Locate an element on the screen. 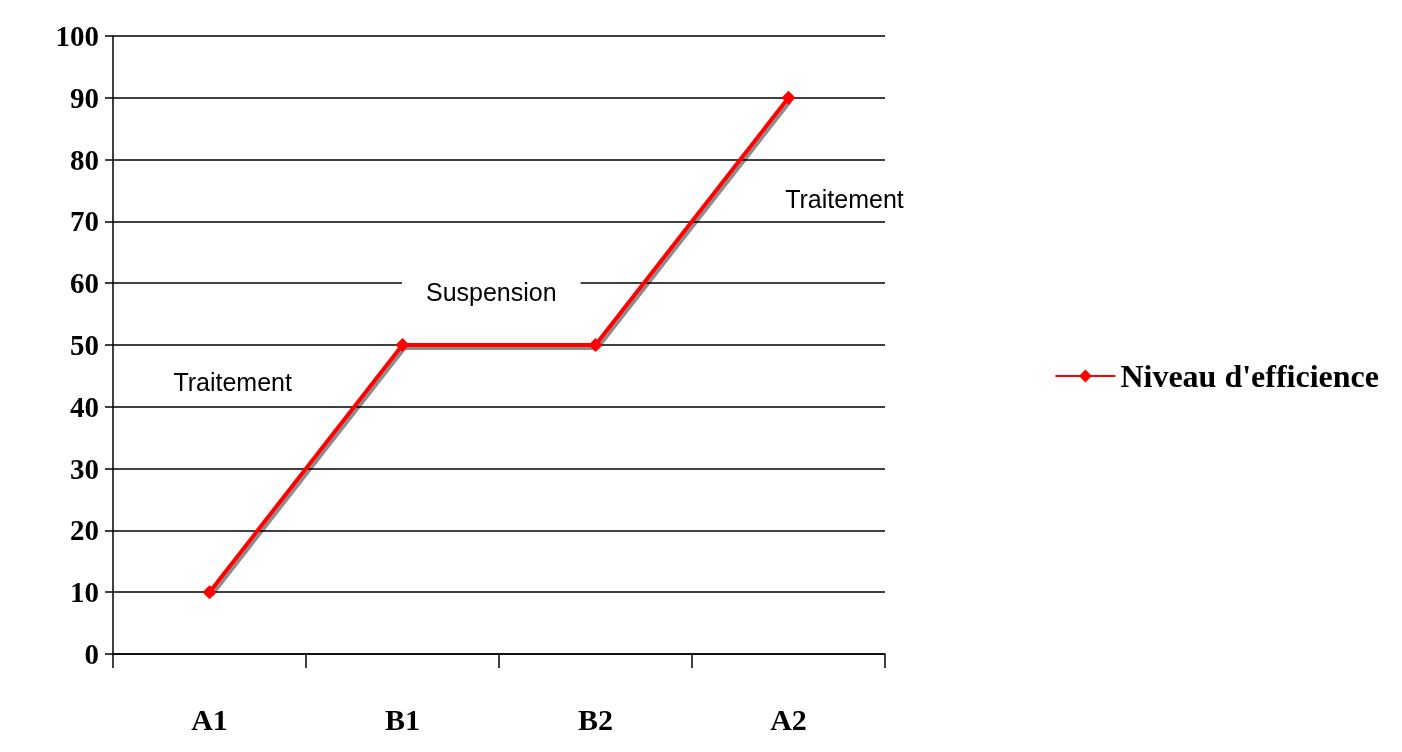 The width and height of the screenshot is (1402, 752). y-tick-label: 10 is located at coordinates (84, 592).